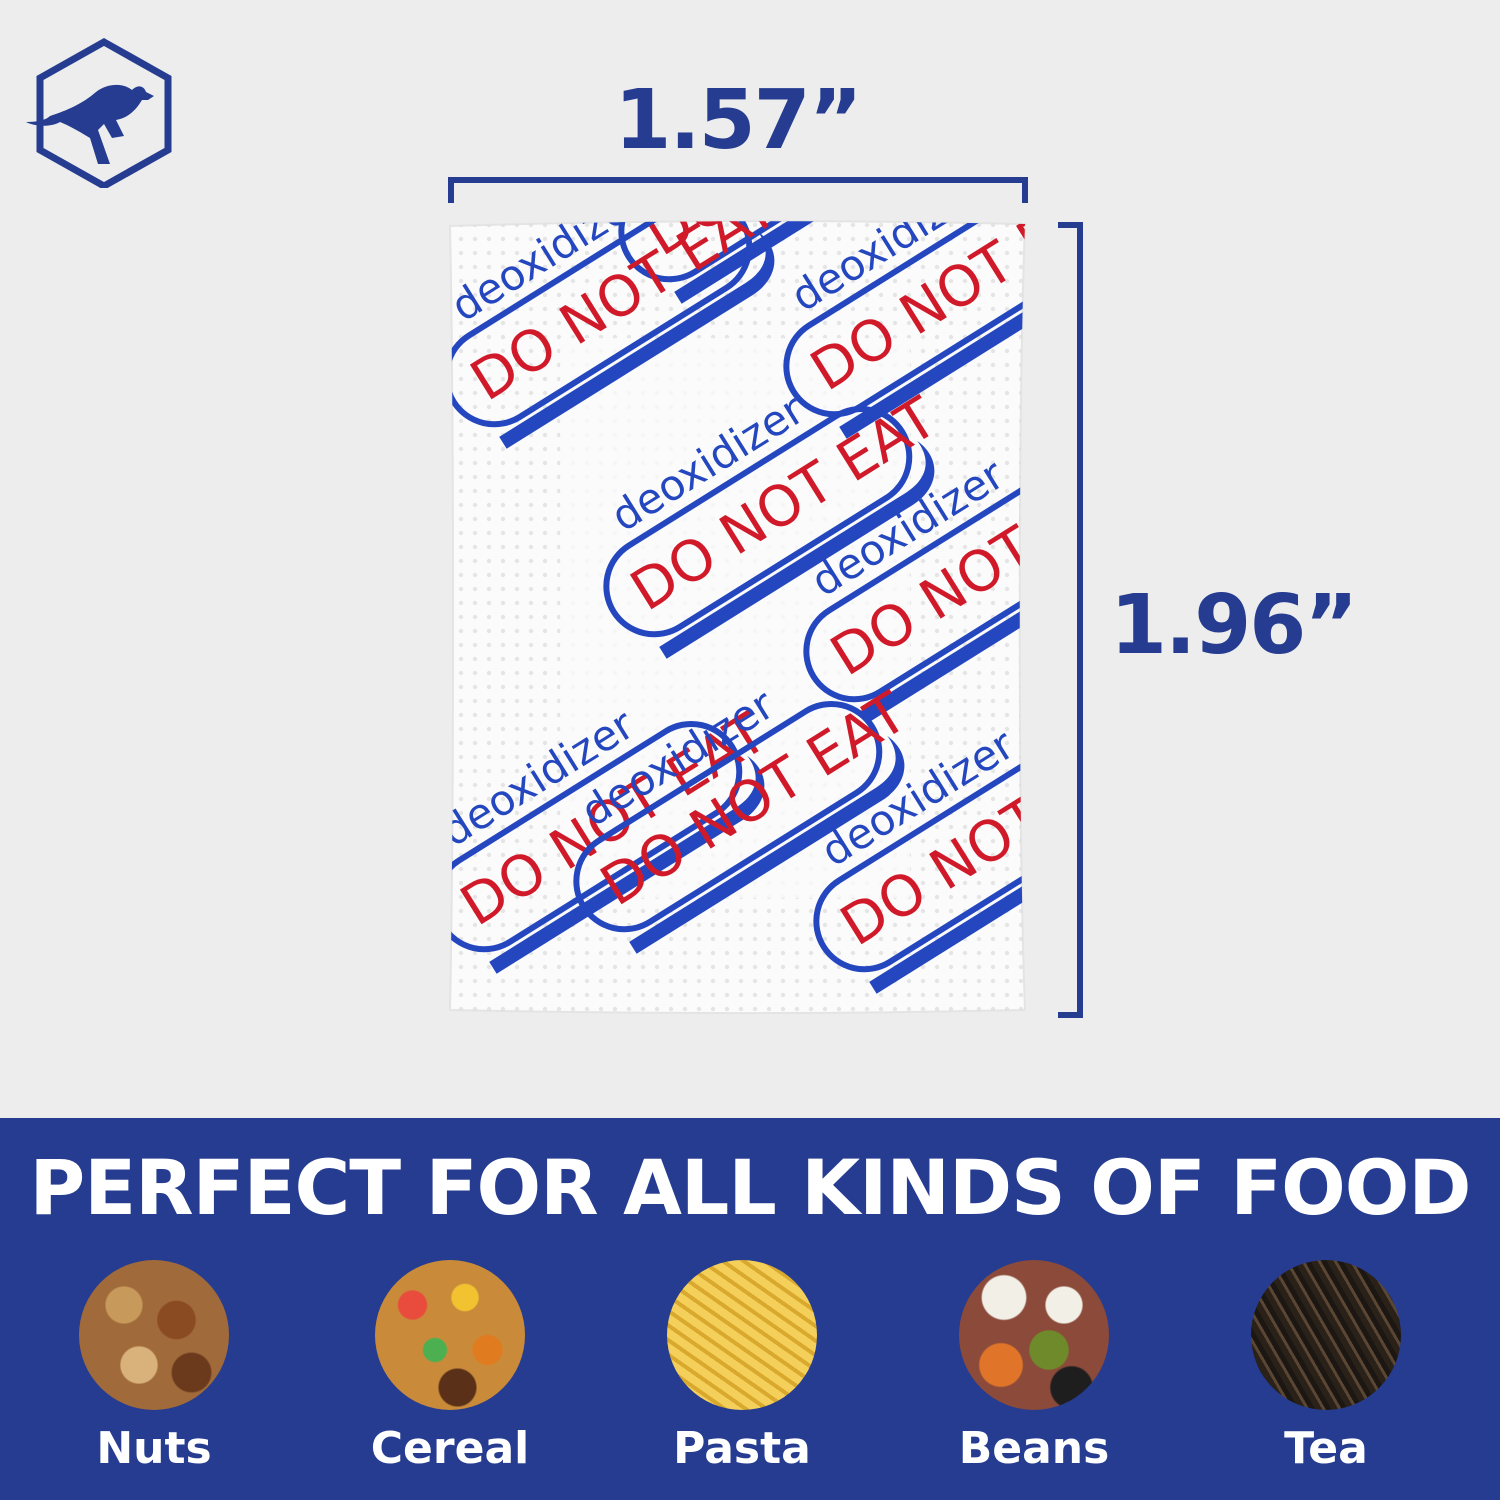 This screenshot has width=1500, height=1500. What do you see at coordinates (1326, 1335) in the screenshot?
I see `tea-icon` at bounding box center [1326, 1335].